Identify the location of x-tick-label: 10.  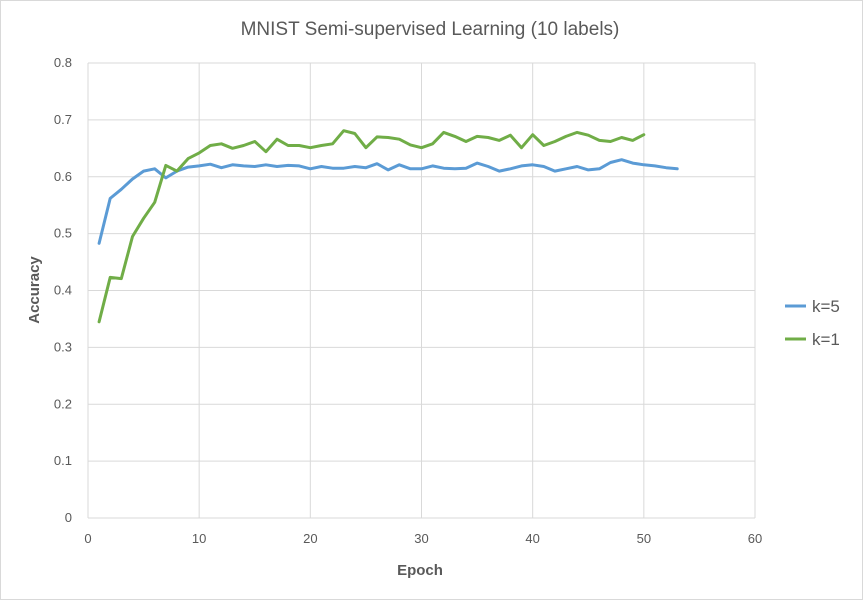
(199, 538).